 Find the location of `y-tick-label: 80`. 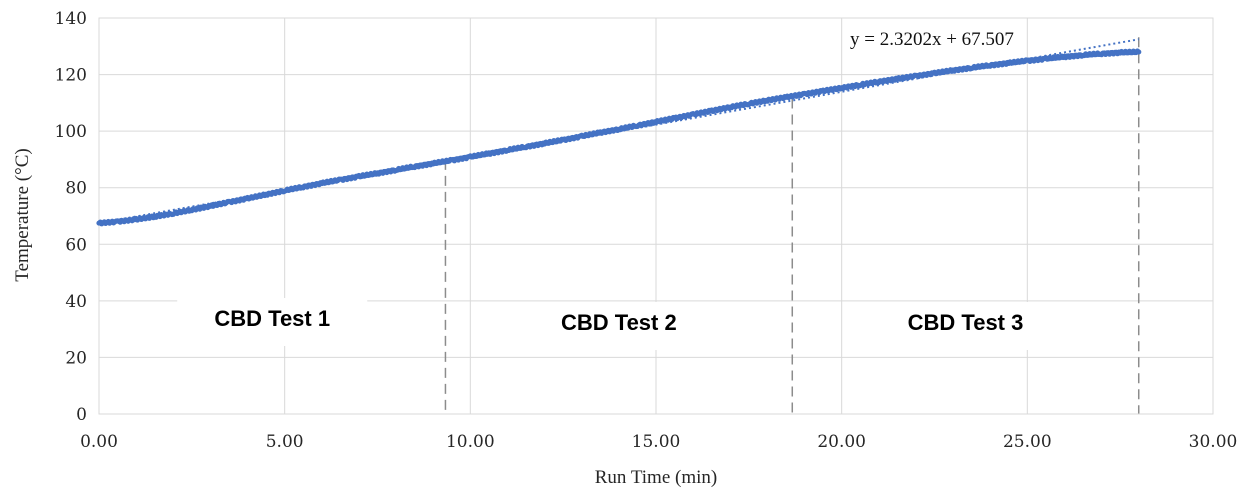

y-tick-label: 80 is located at coordinates (76, 189).